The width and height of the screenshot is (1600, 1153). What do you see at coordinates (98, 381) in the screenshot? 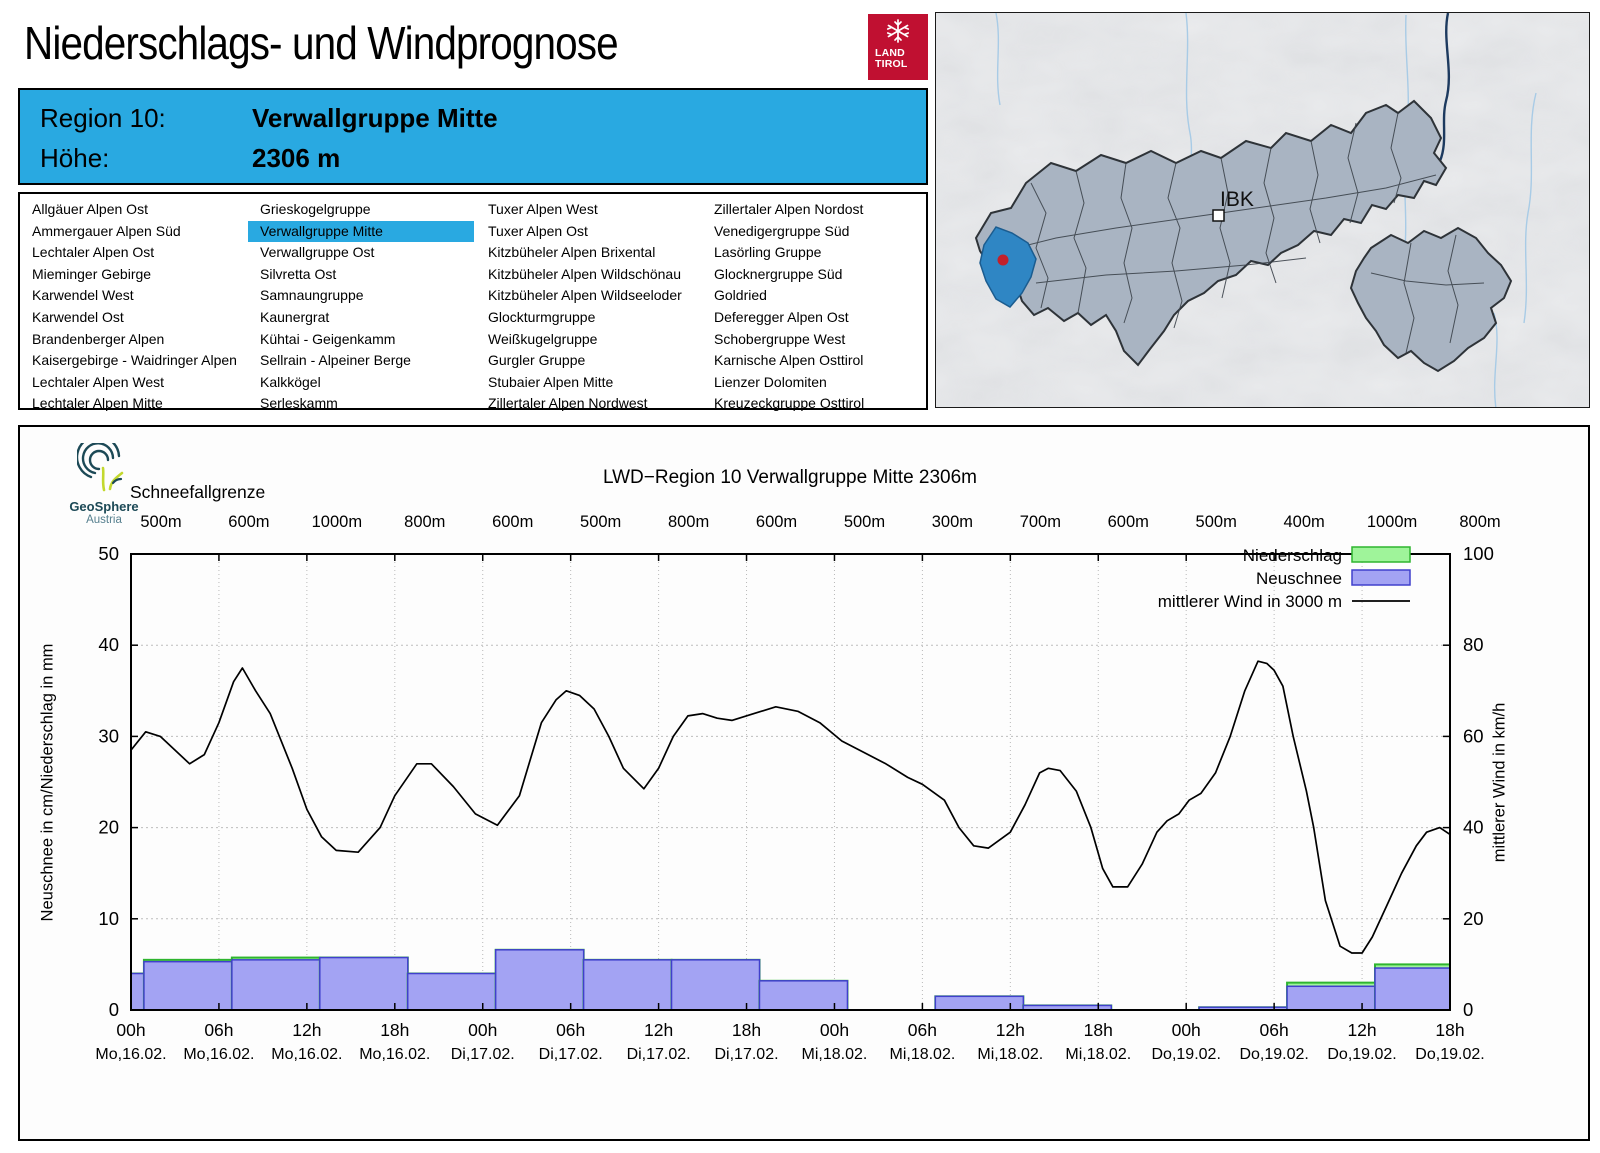
I see `region-list-item: Lechtaler Alpen West` at bounding box center [98, 381].